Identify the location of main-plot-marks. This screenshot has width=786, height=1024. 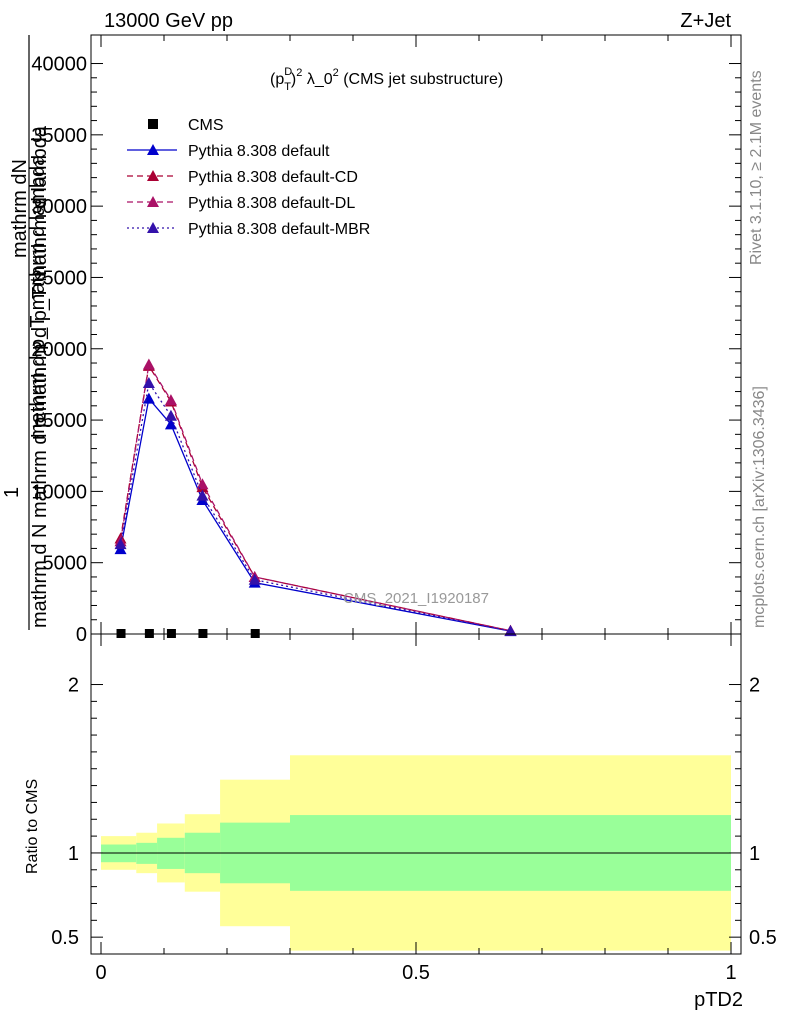
(315, 498).